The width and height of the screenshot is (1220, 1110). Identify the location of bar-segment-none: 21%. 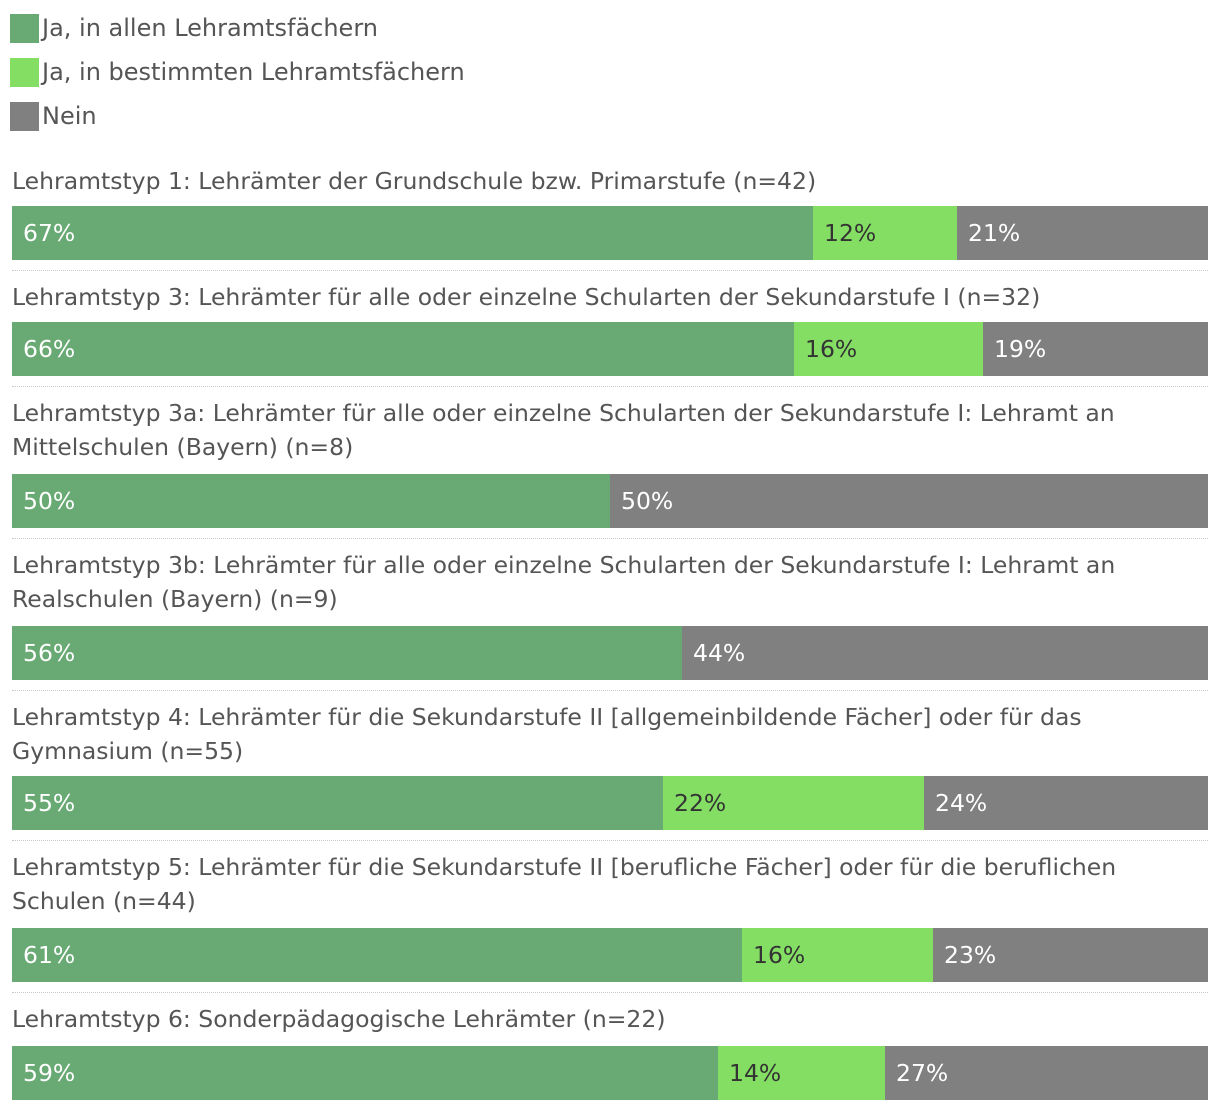
(1082, 233).